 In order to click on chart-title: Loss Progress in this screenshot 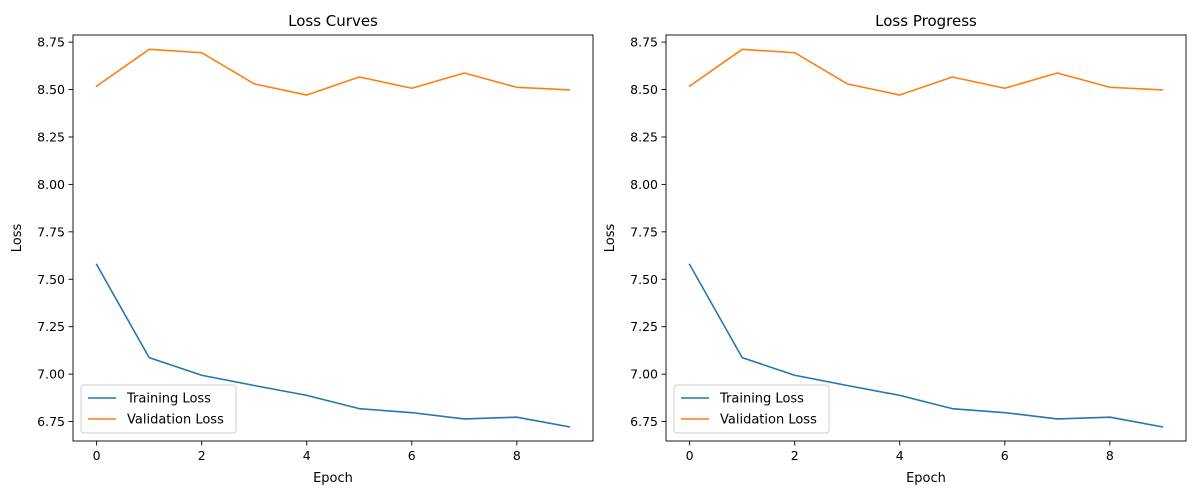, I will do `click(926, 21)`.